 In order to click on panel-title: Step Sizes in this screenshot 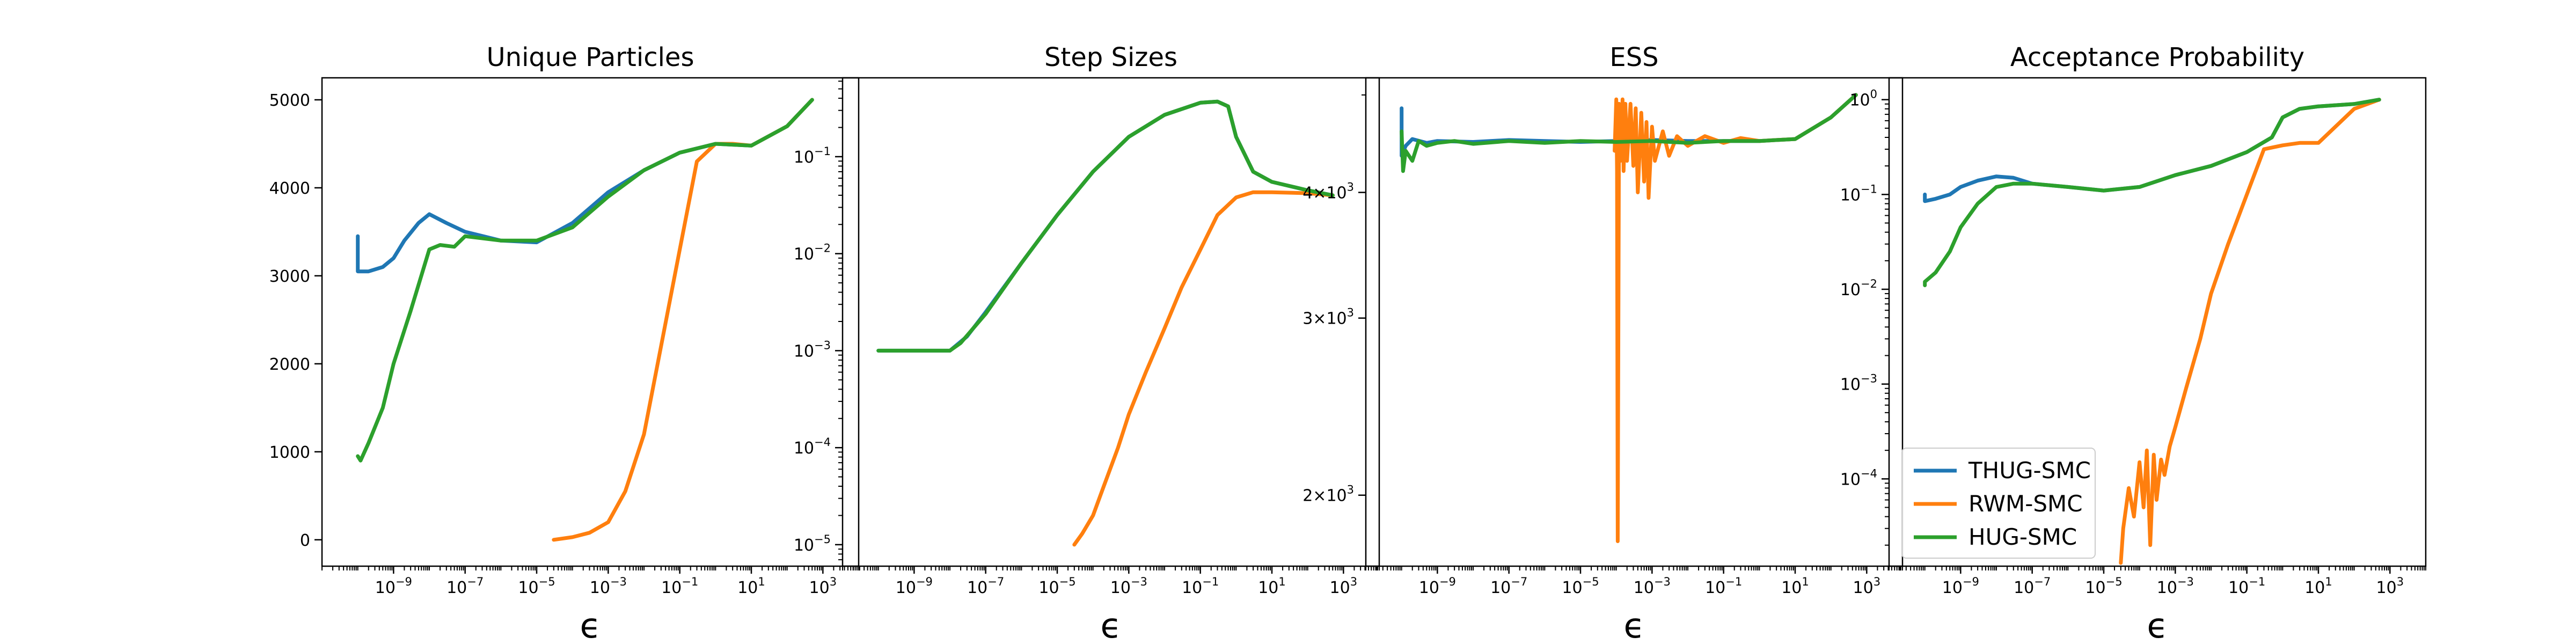, I will do `click(1110, 57)`.